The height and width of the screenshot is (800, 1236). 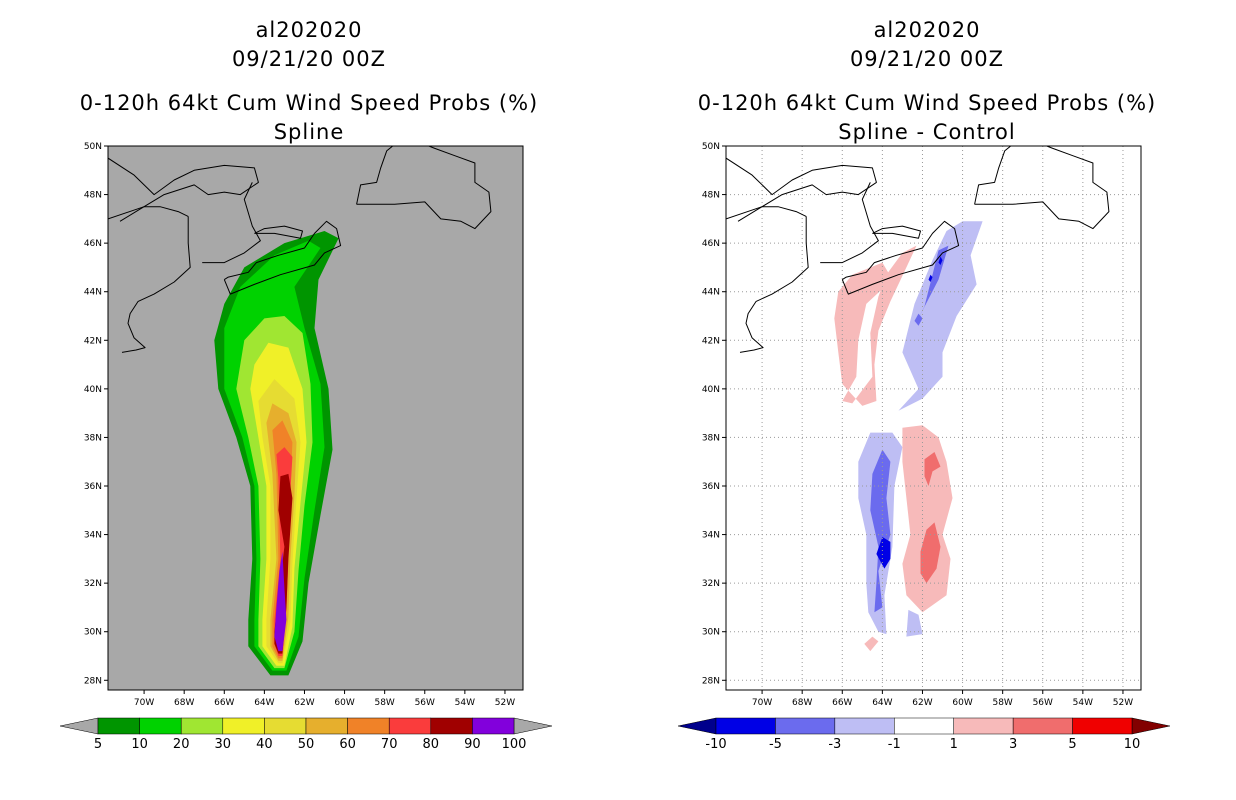 What do you see at coordinates (954, 744) in the screenshot?
I see `colorbar-label: 1` at bounding box center [954, 744].